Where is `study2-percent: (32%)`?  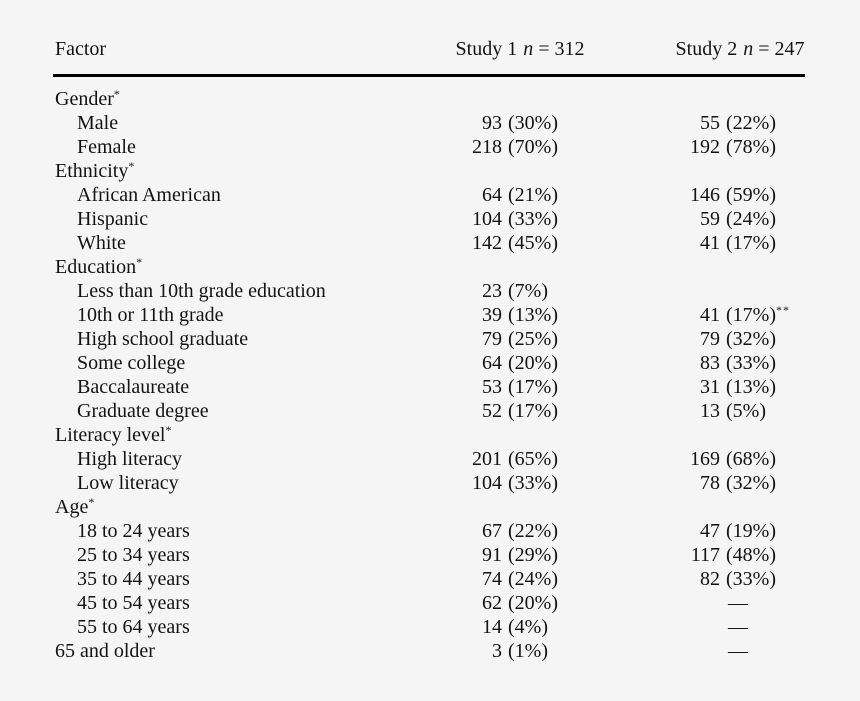 study2-percent: (32%) is located at coordinates (751, 339).